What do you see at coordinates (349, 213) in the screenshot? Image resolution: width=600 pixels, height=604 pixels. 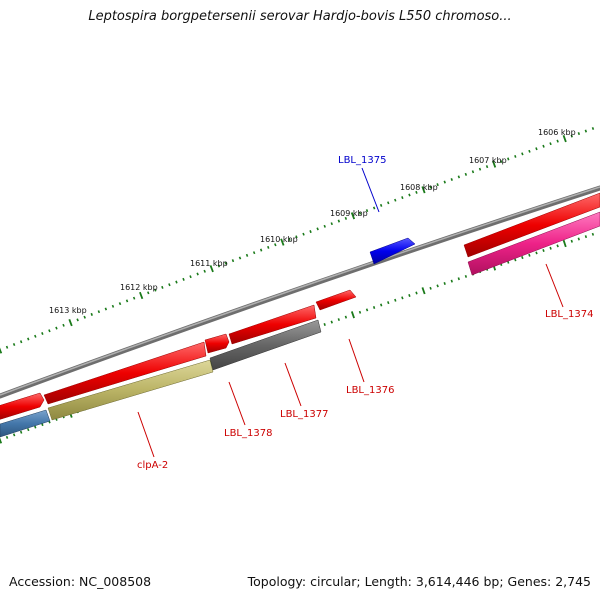 I see `scale-label-1609: 1609 kbp` at bounding box center [349, 213].